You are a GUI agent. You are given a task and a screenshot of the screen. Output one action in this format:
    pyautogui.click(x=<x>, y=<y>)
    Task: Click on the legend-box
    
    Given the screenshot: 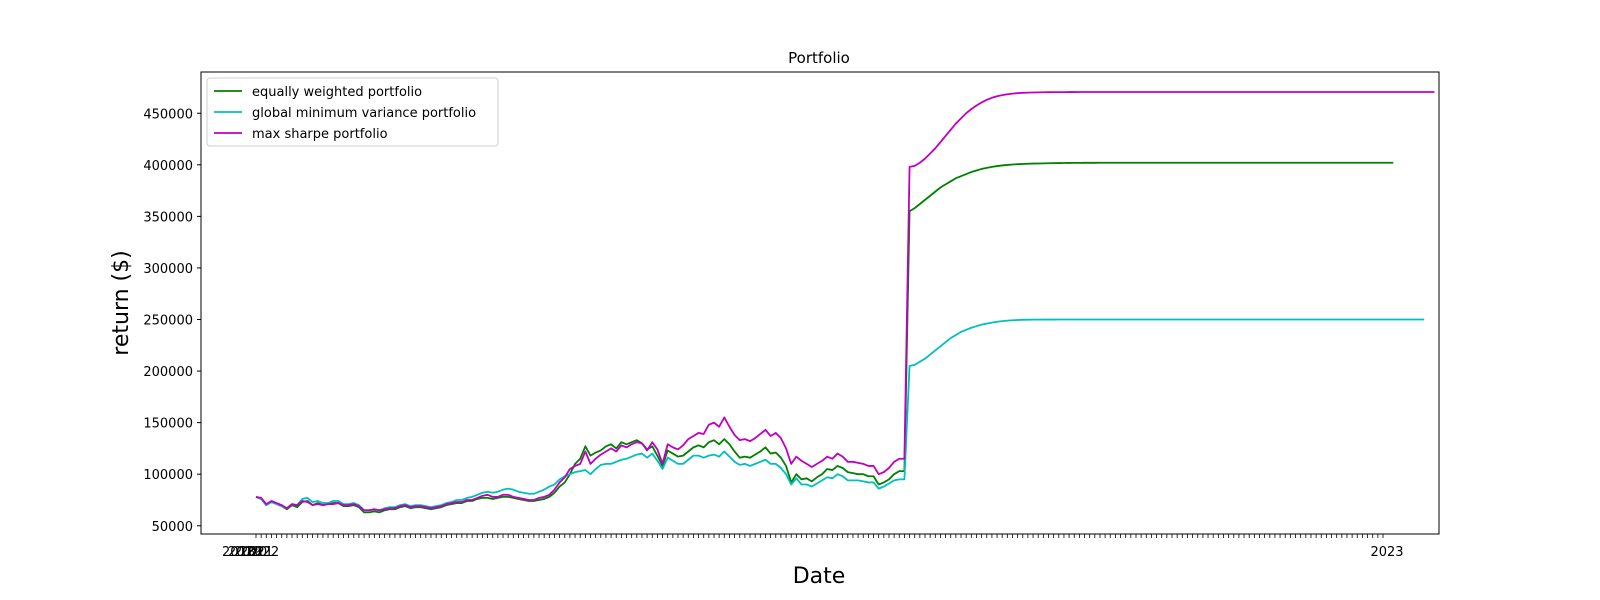 What is the action you would take?
    pyautogui.click(x=352, y=112)
    